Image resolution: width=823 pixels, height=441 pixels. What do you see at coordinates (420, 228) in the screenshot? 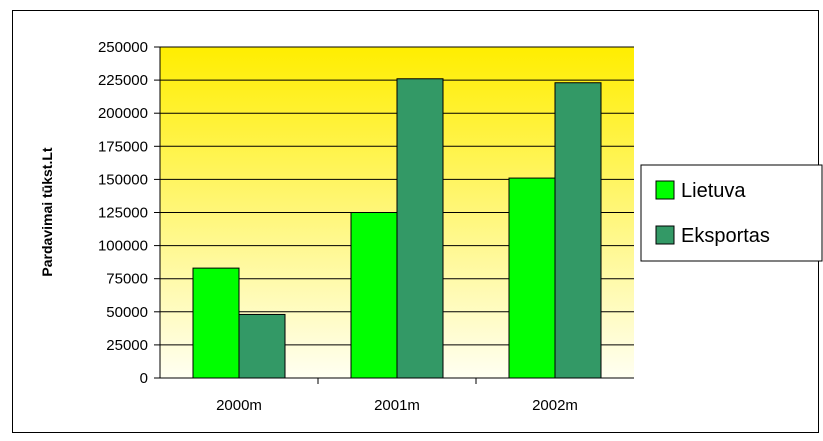
I see `bar-eksportas-2001m` at bounding box center [420, 228].